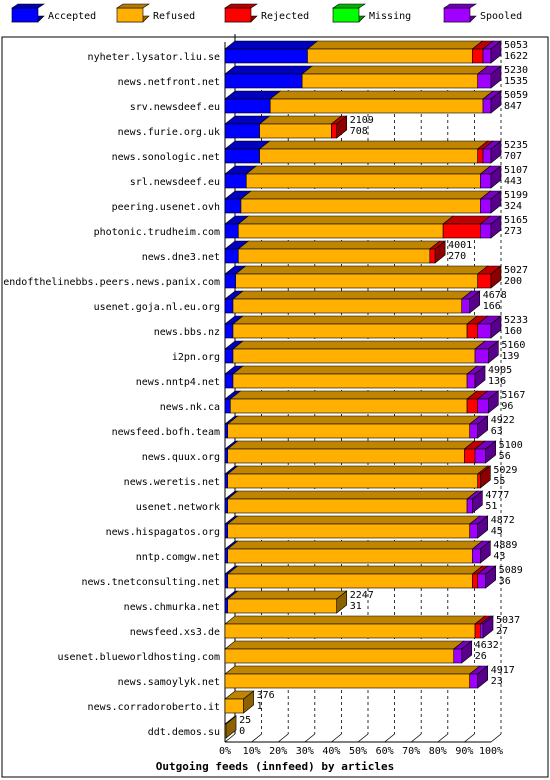  I want to click on legend: Accepted Refused Rejected Missing Spooled, so click(266, 13).